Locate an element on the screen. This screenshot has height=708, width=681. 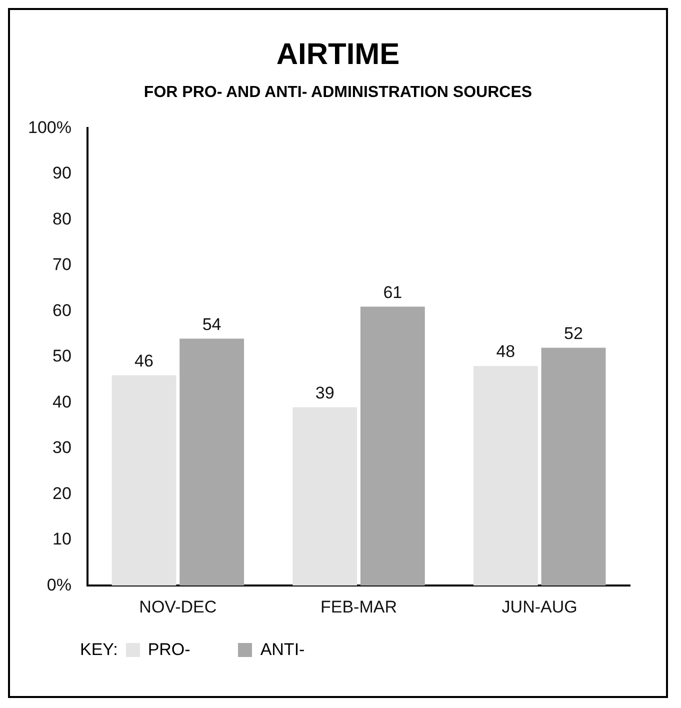
y-tick-label: 90 is located at coordinates (62, 173).